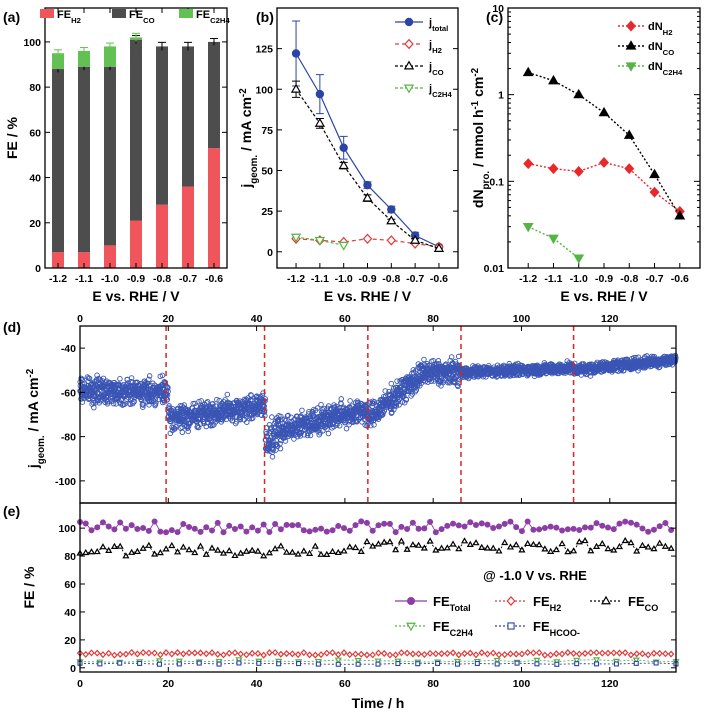 This screenshot has width=720, height=720. What do you see at coordinates (213, 17) in the screenshot?
I see `legend-label-FE_C2H4: FEC2H4` at bounding box center [213, 17].